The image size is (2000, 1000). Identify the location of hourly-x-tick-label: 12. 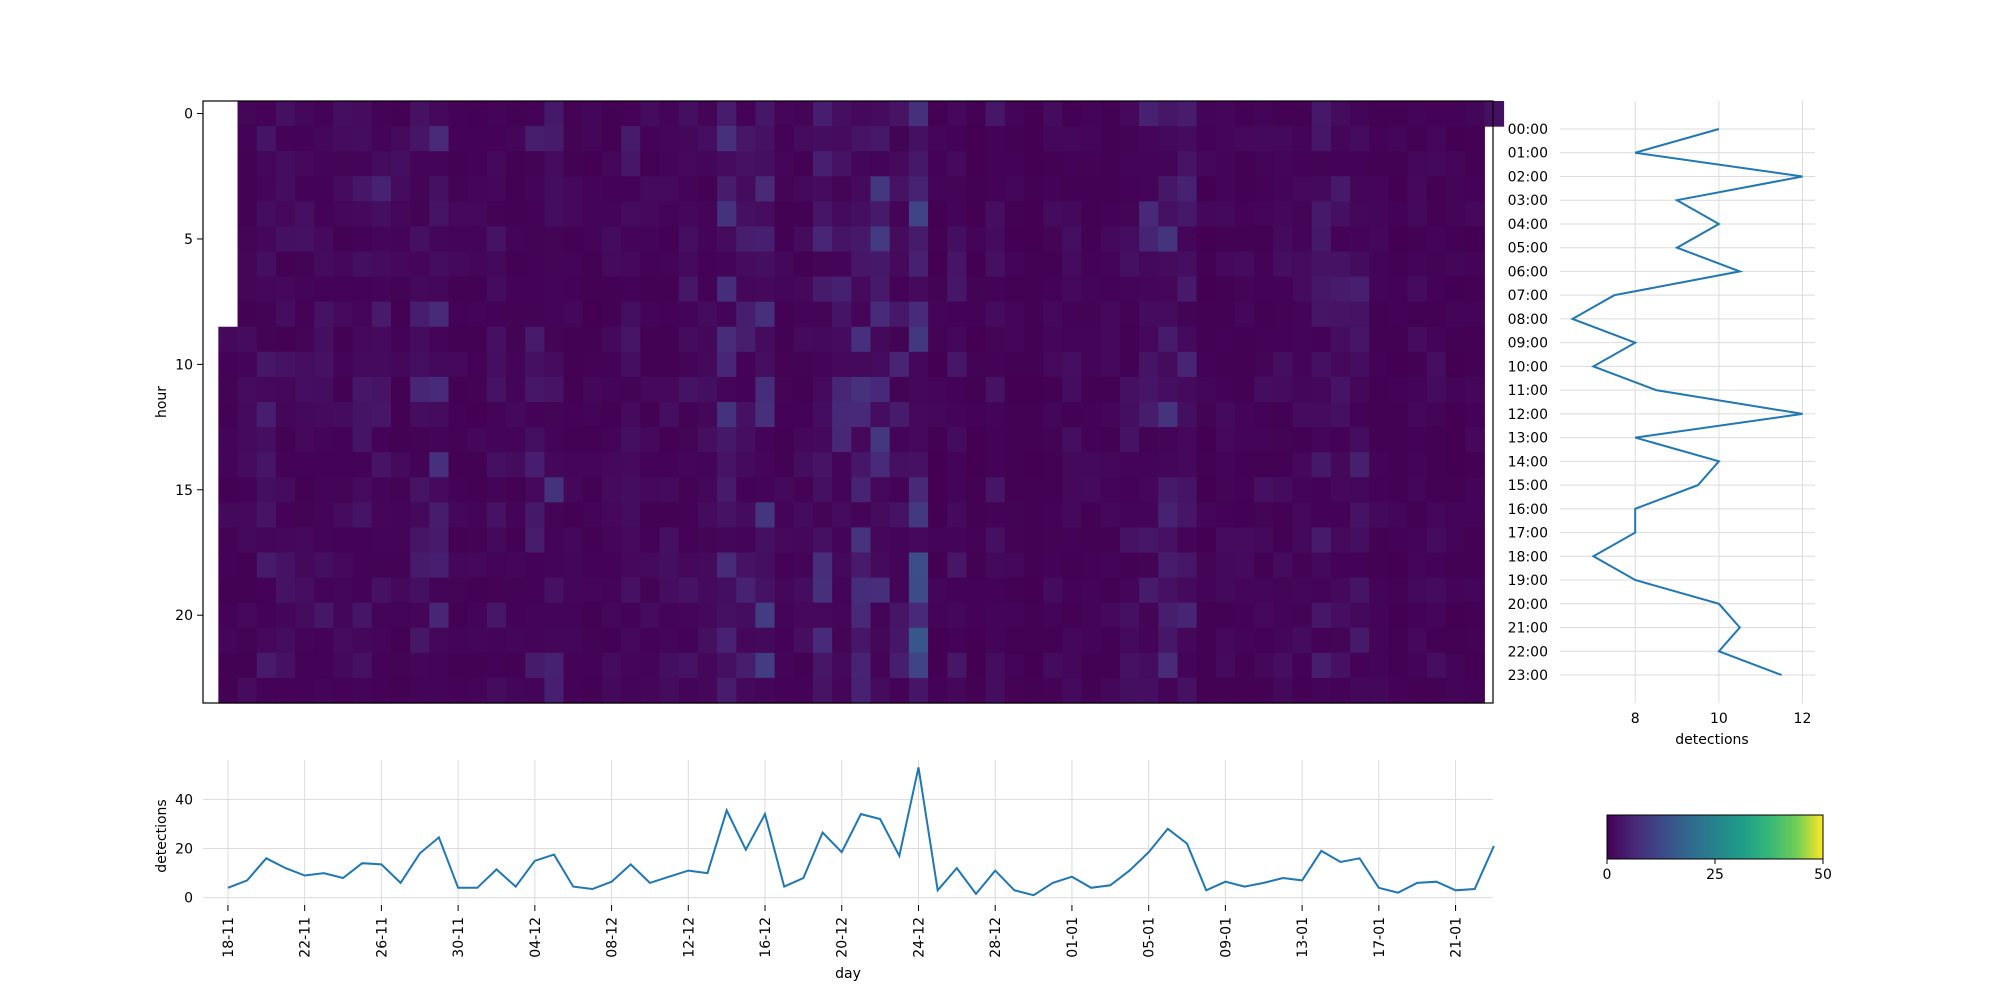
(1803, 719).